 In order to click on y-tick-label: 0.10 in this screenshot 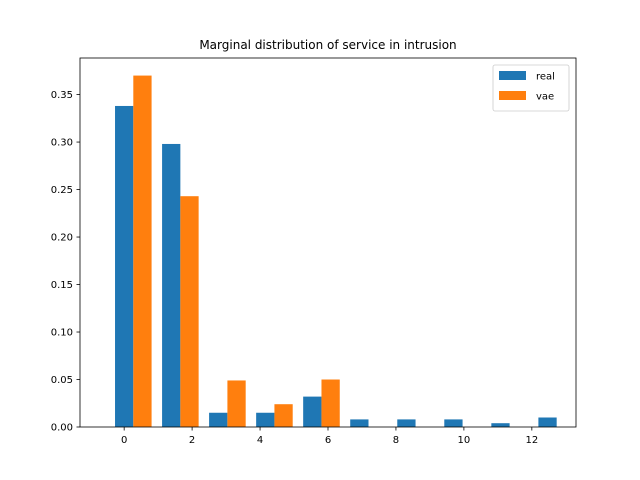, I will do `click(62, 333)`.